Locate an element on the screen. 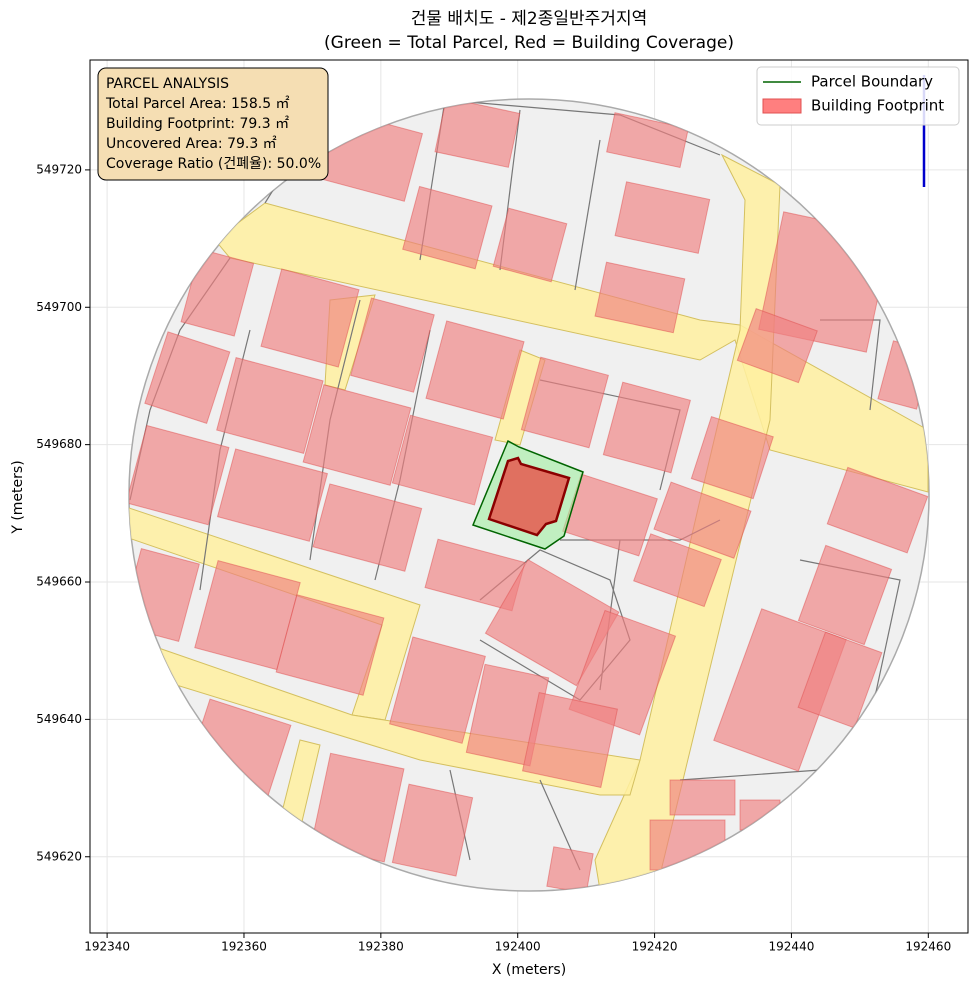 The width and height of the screenshot is (978, 994). x-tick-label: 192380 is located at coordinates (381, 947).